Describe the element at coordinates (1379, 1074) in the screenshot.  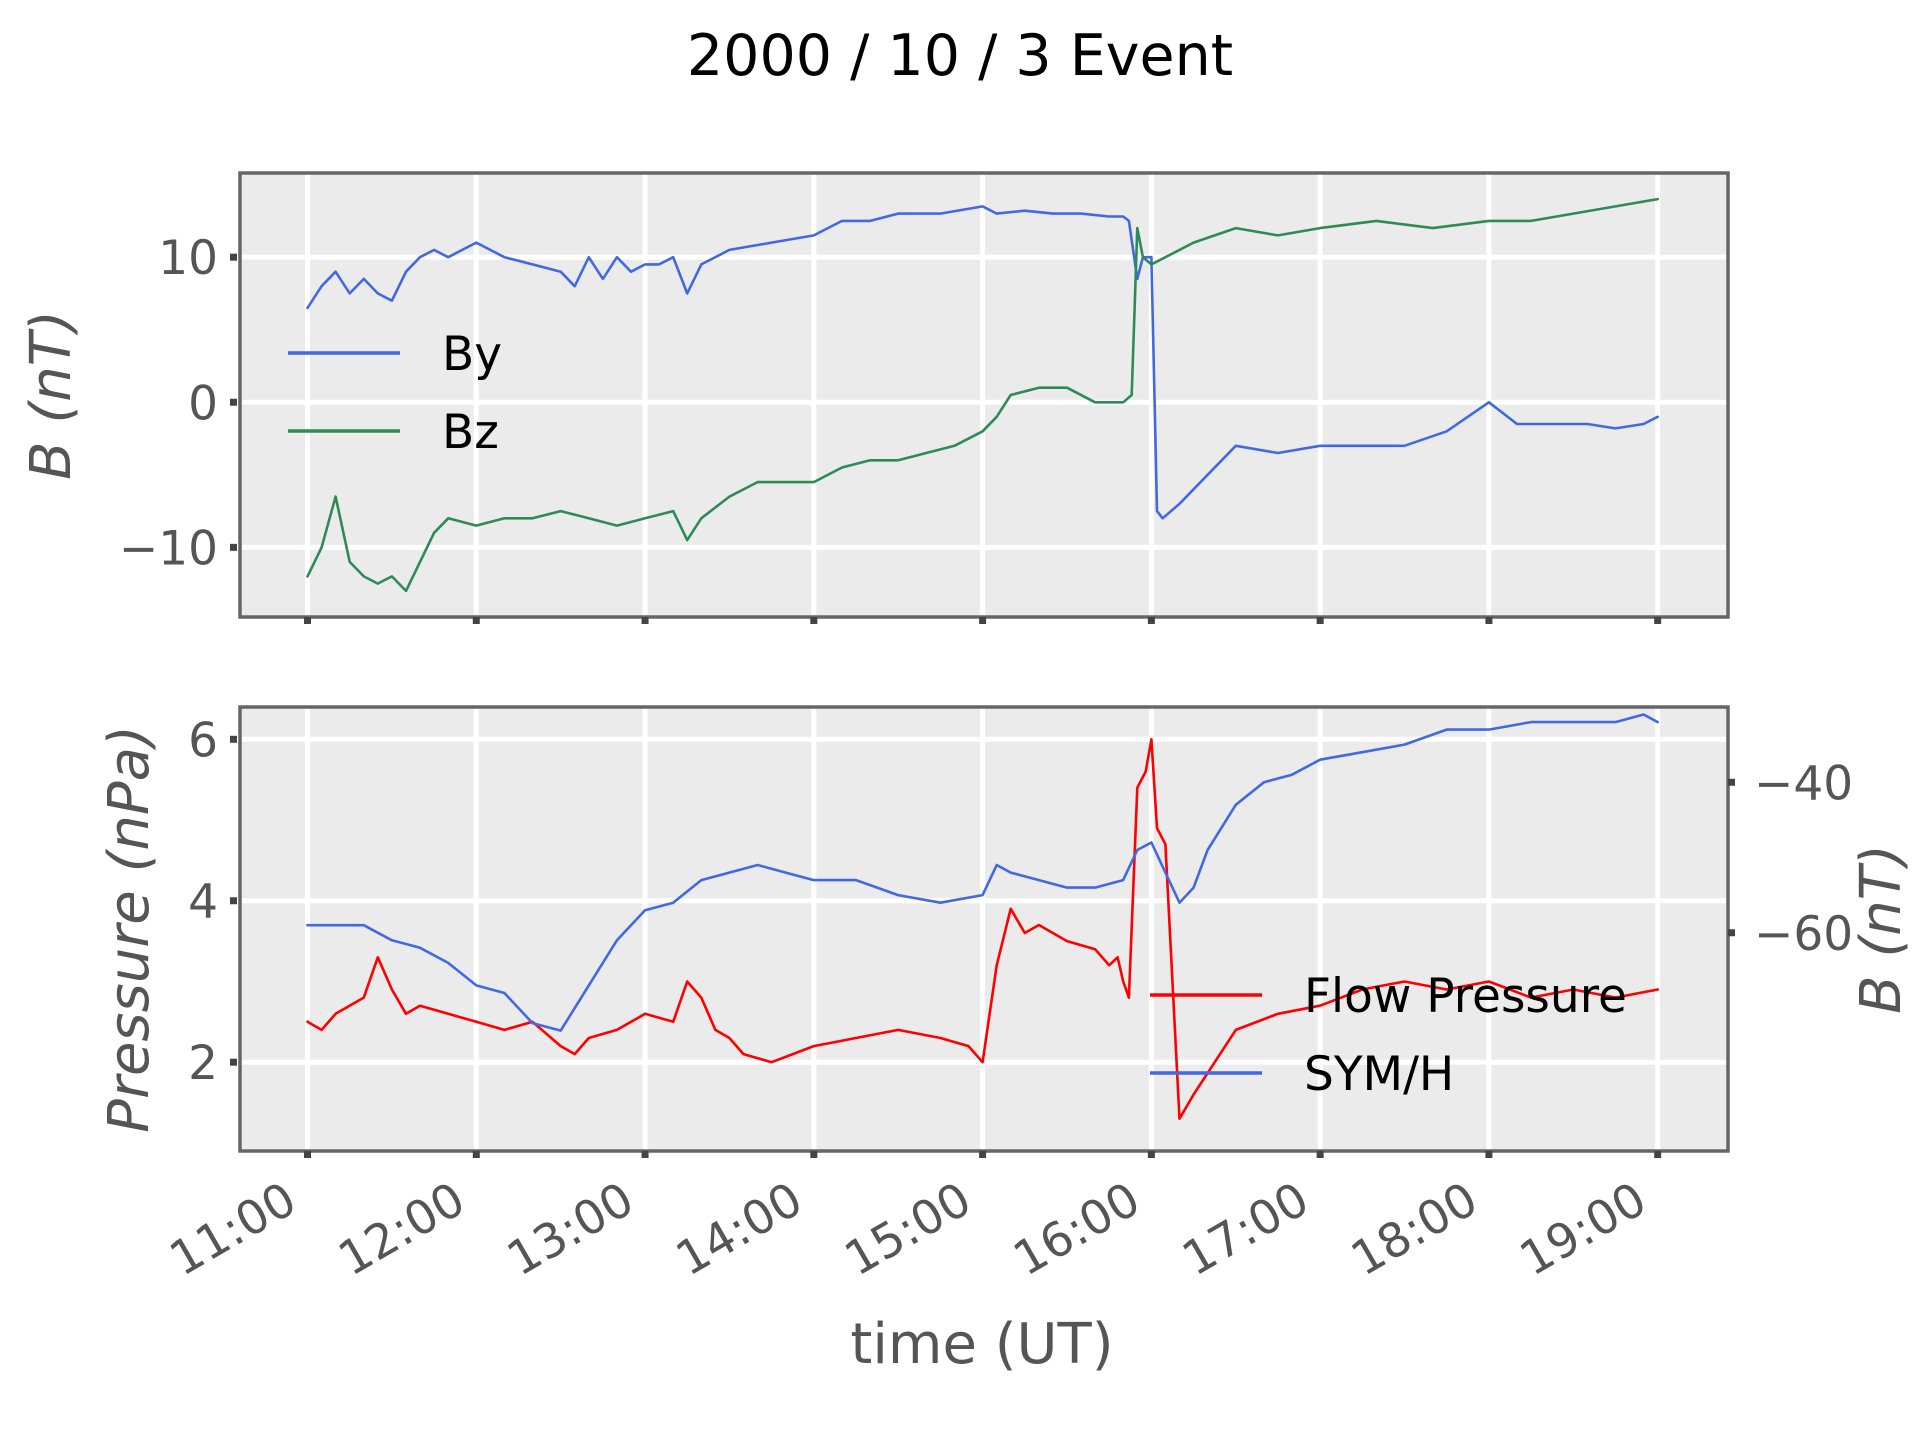
I see `legend-label-sym-h: SYM/H` at that location.